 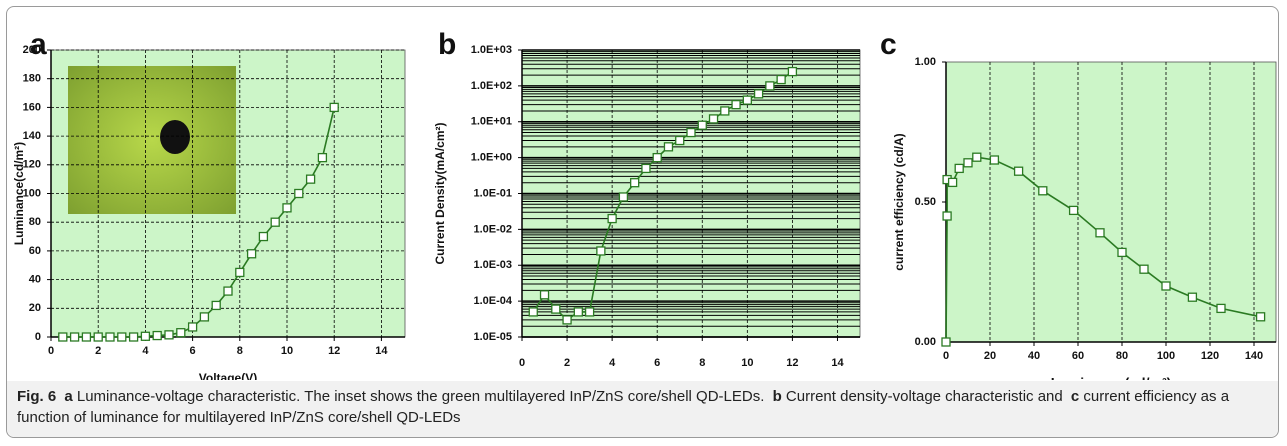 What do you see at coordinates (491, 50) in the screenshot?
I see `y-tick-label: 1.0E+03` at bounding box center [491, 50].